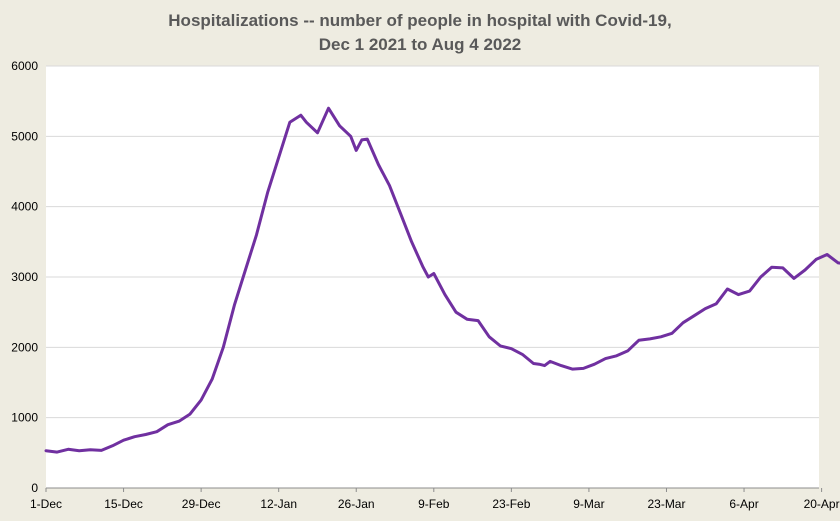 Image resolution: width=840 pixels, height=521 pixels. What do you see at coordinates (201, 504) in the screenshot?
I see `x-tick-label: 29-Dec` at bounding box center [201, 504].